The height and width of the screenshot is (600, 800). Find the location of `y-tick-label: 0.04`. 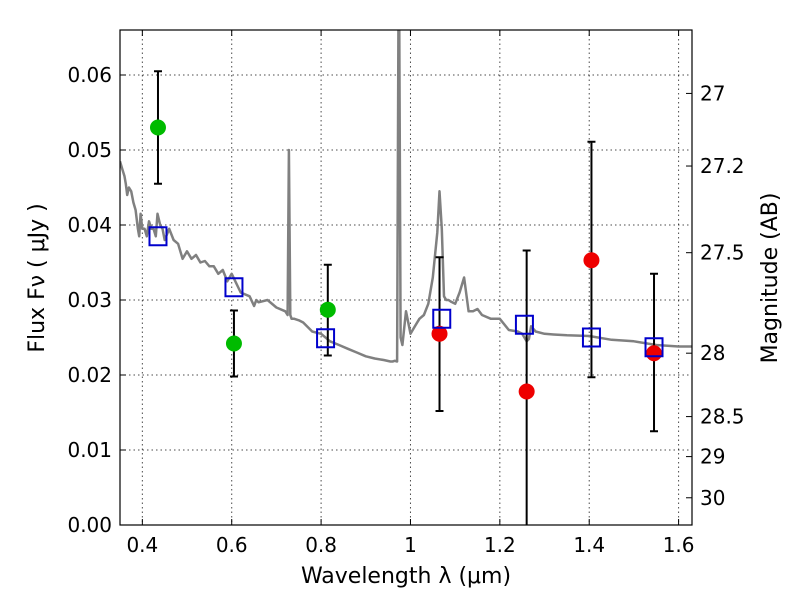

y-tick-label: 0.04 is located at coordinates (89, 225).